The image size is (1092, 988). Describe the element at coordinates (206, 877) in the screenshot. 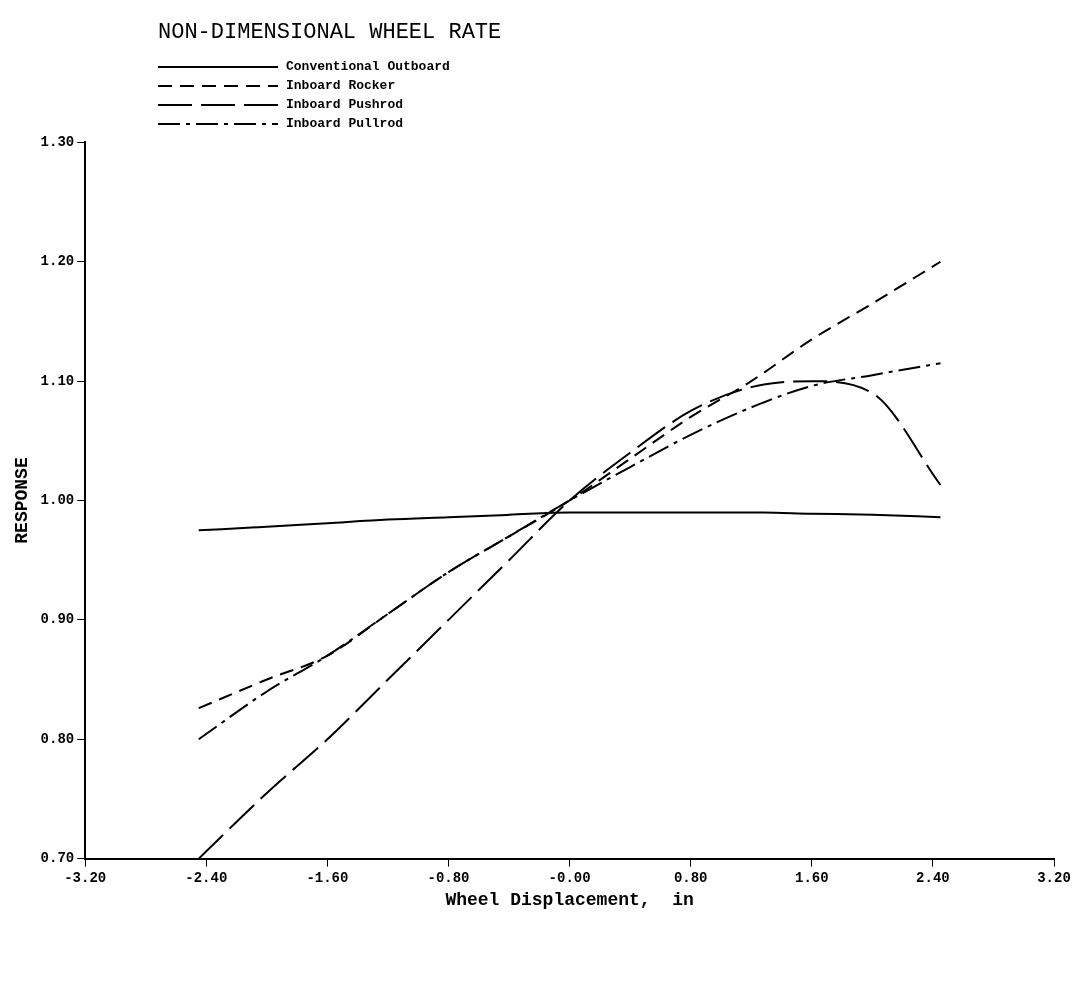

I see `x-tick-label: -2.40` at that location.